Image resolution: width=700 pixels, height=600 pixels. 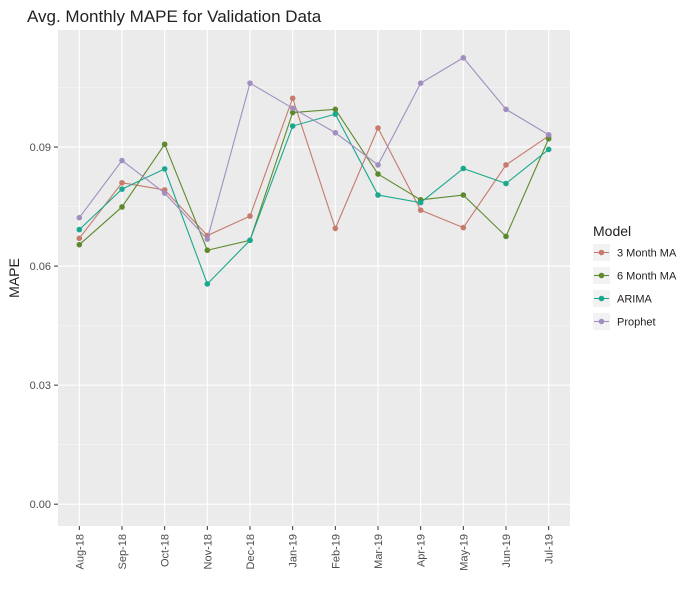 I want to click on legend-item-6-month-ma: 6 Month MA, so click(x=635, y=275).